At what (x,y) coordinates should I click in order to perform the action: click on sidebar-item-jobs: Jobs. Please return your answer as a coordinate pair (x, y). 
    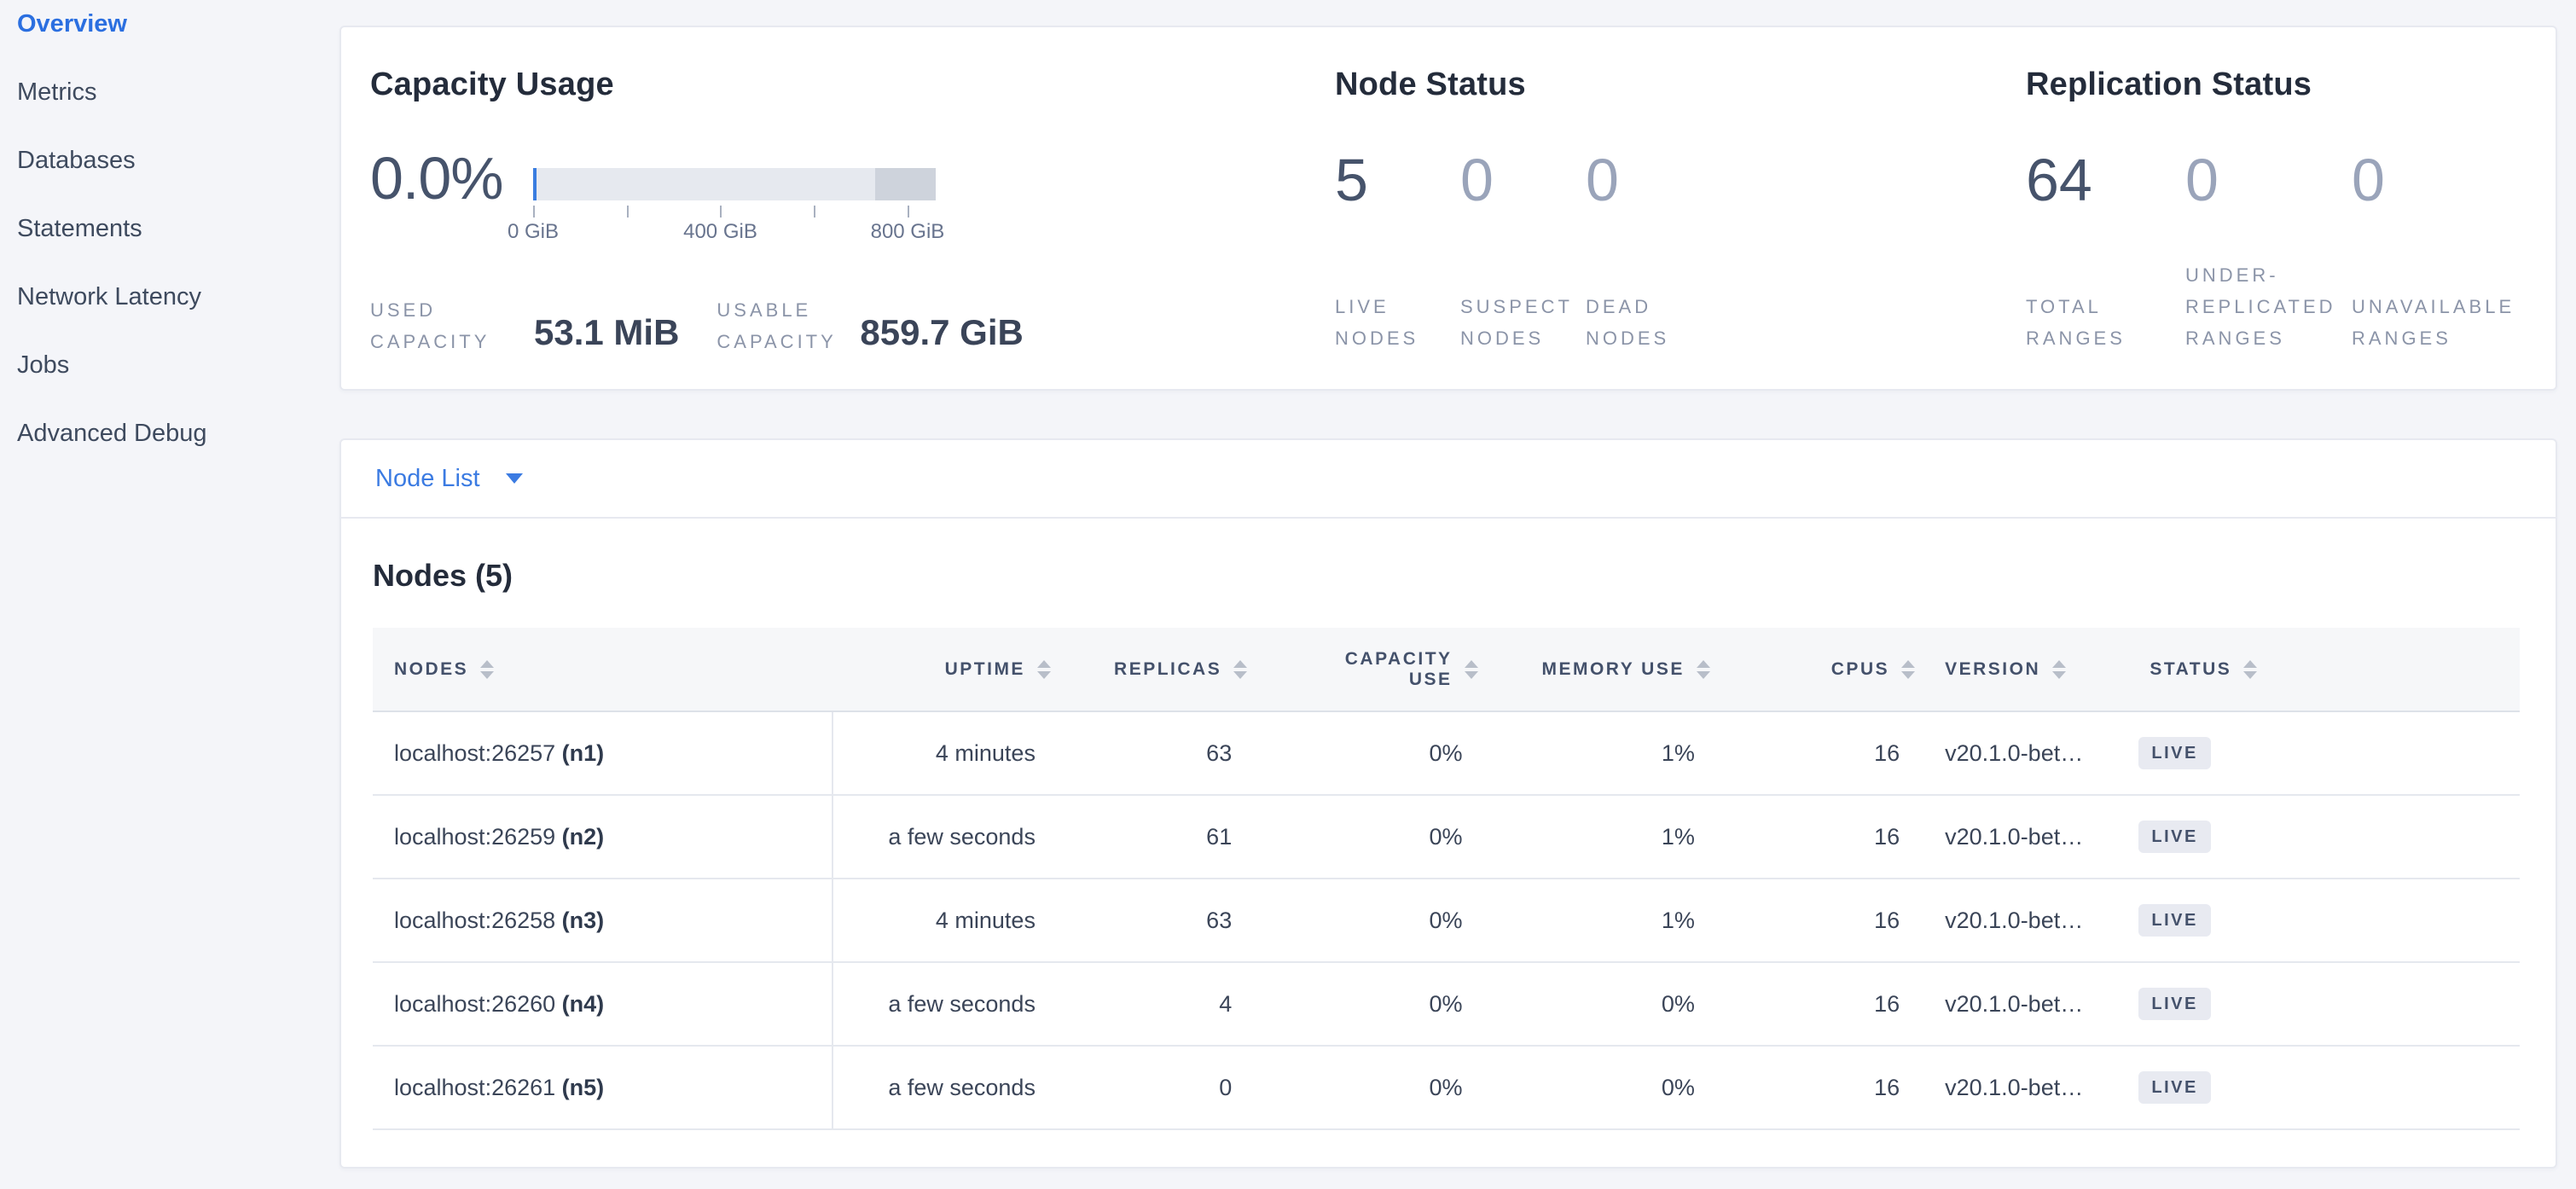
    Looking at the image, I should click on (43, 365).